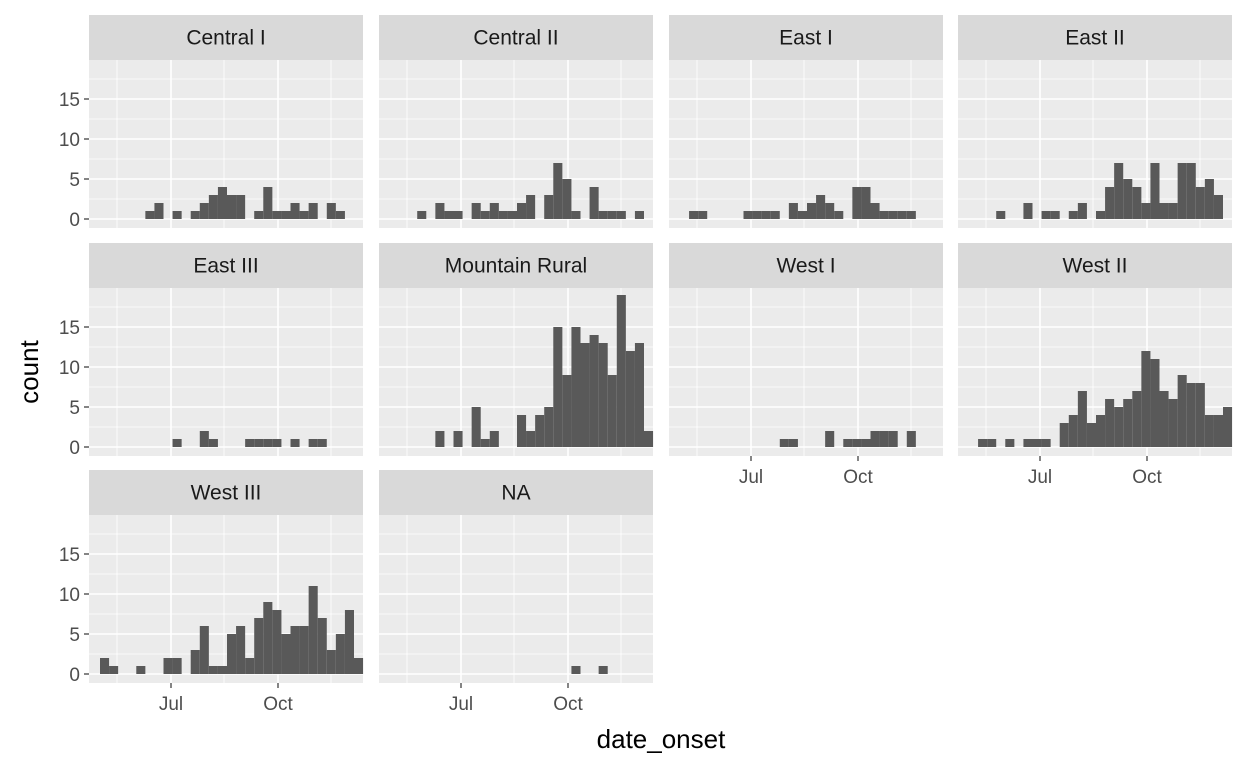  Describe the element at coordinates (225, 266) in the screenshot. I see `facet-title-east-iii: East III` at that location.